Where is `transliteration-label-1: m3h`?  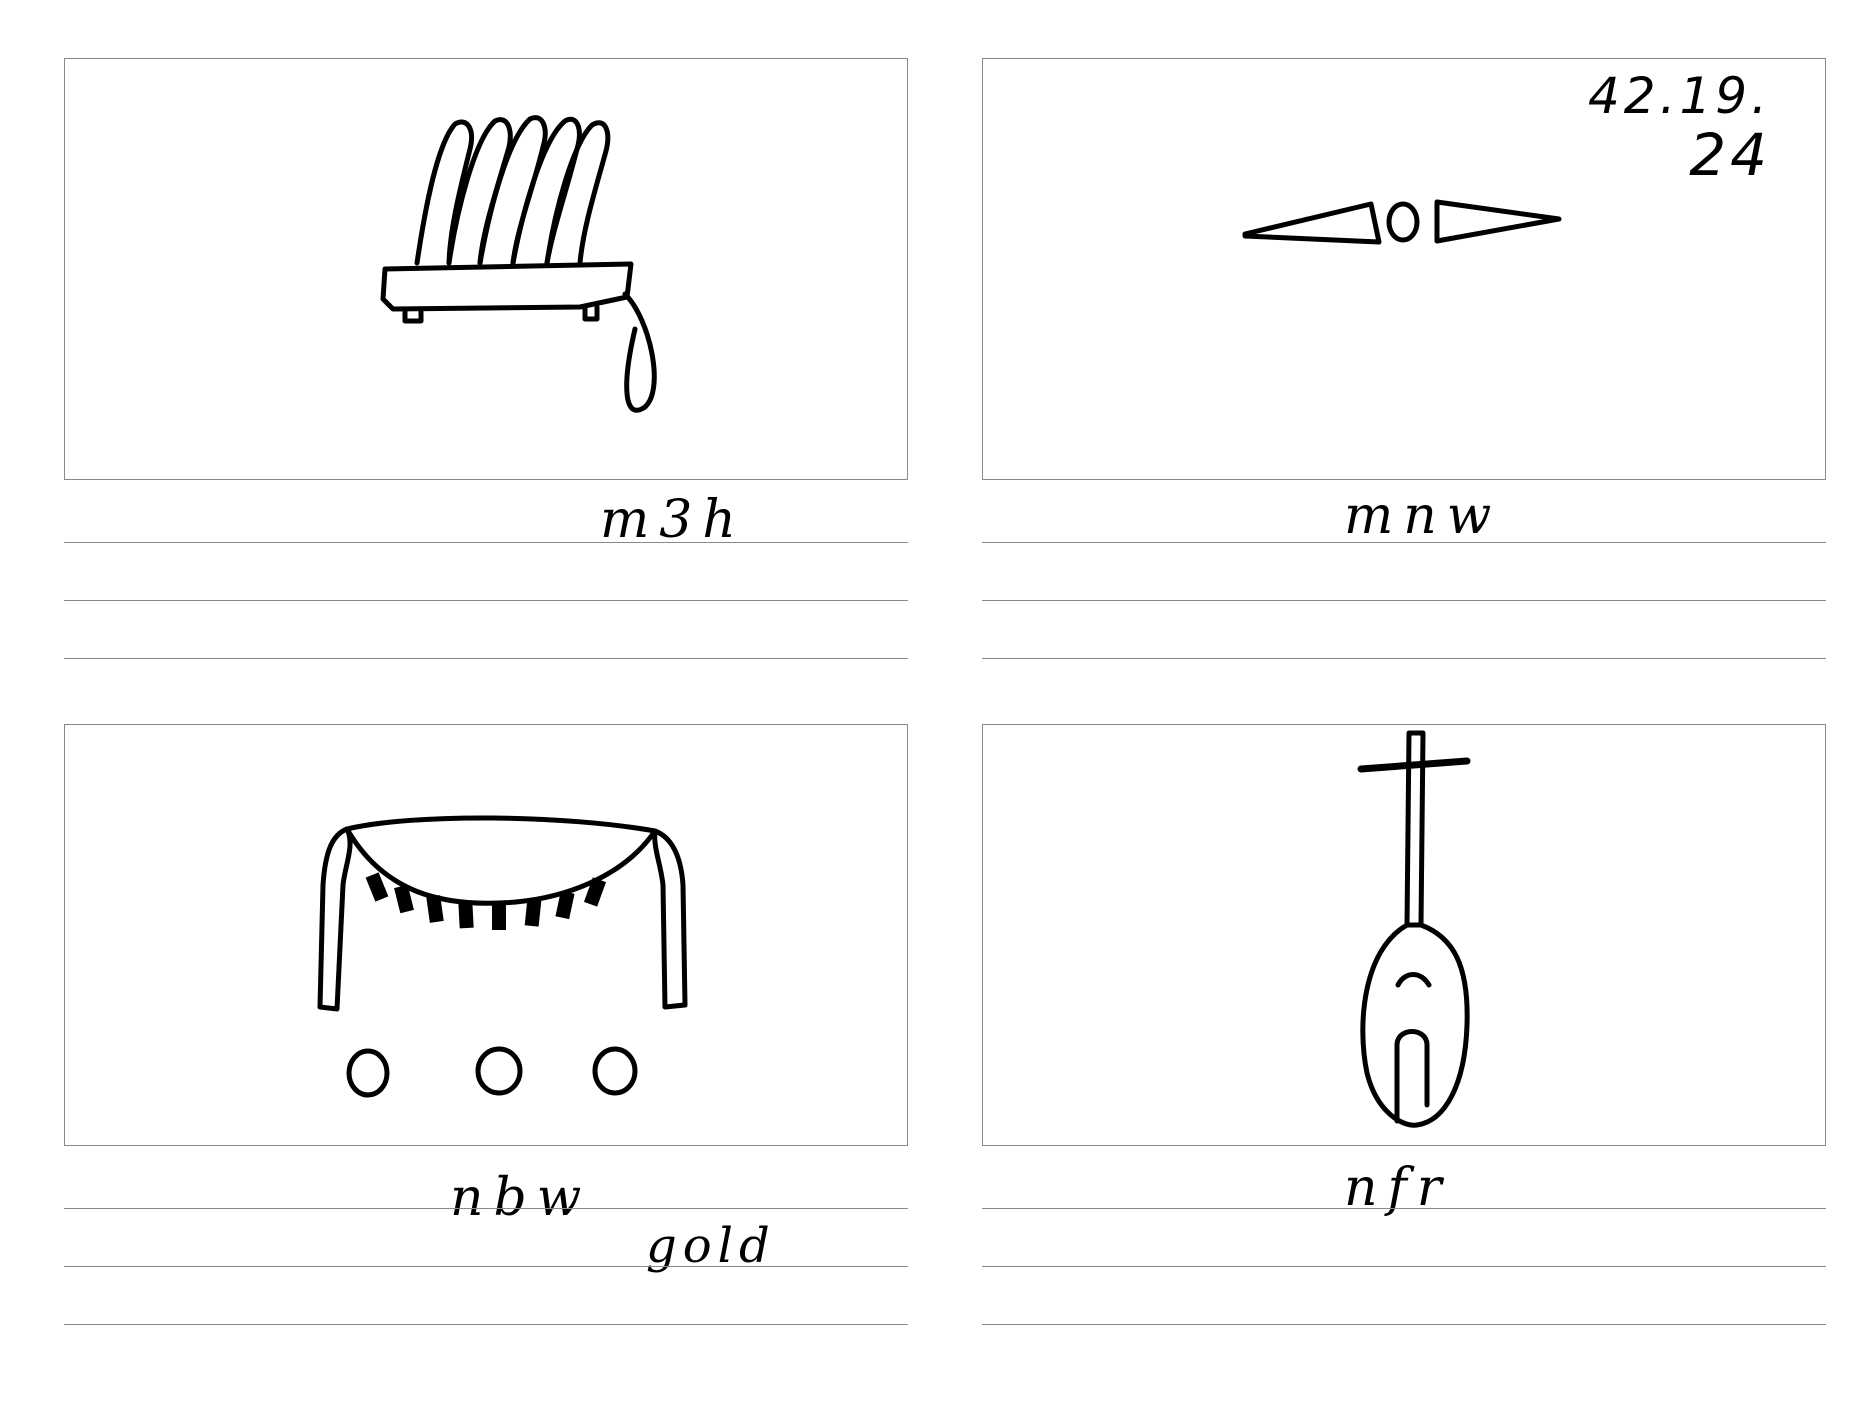 transliteration-label-1: m3h is located at coordinates (673, 520).